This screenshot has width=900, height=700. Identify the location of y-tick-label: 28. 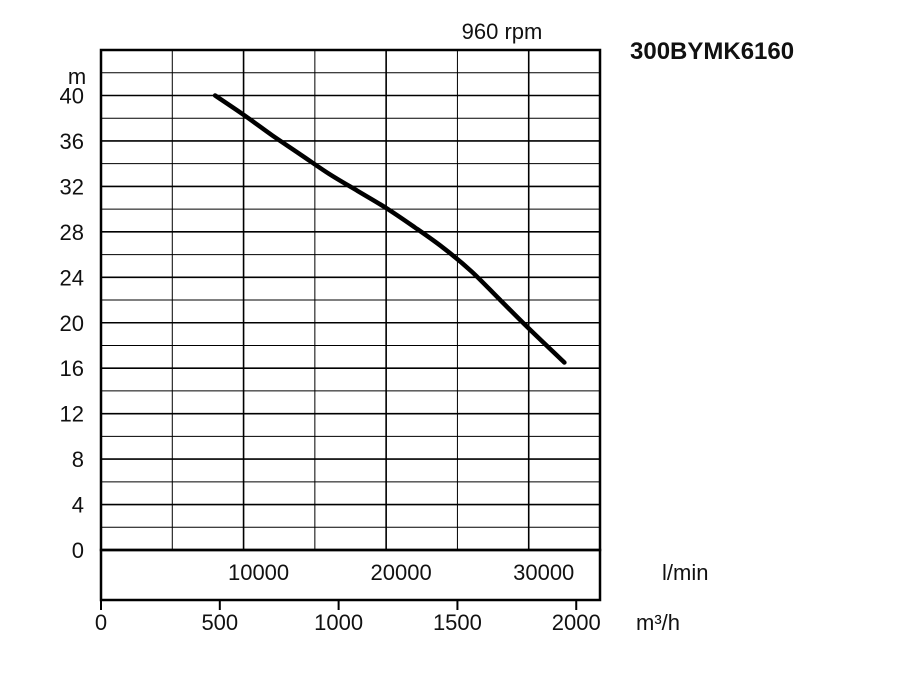
(72, 232).